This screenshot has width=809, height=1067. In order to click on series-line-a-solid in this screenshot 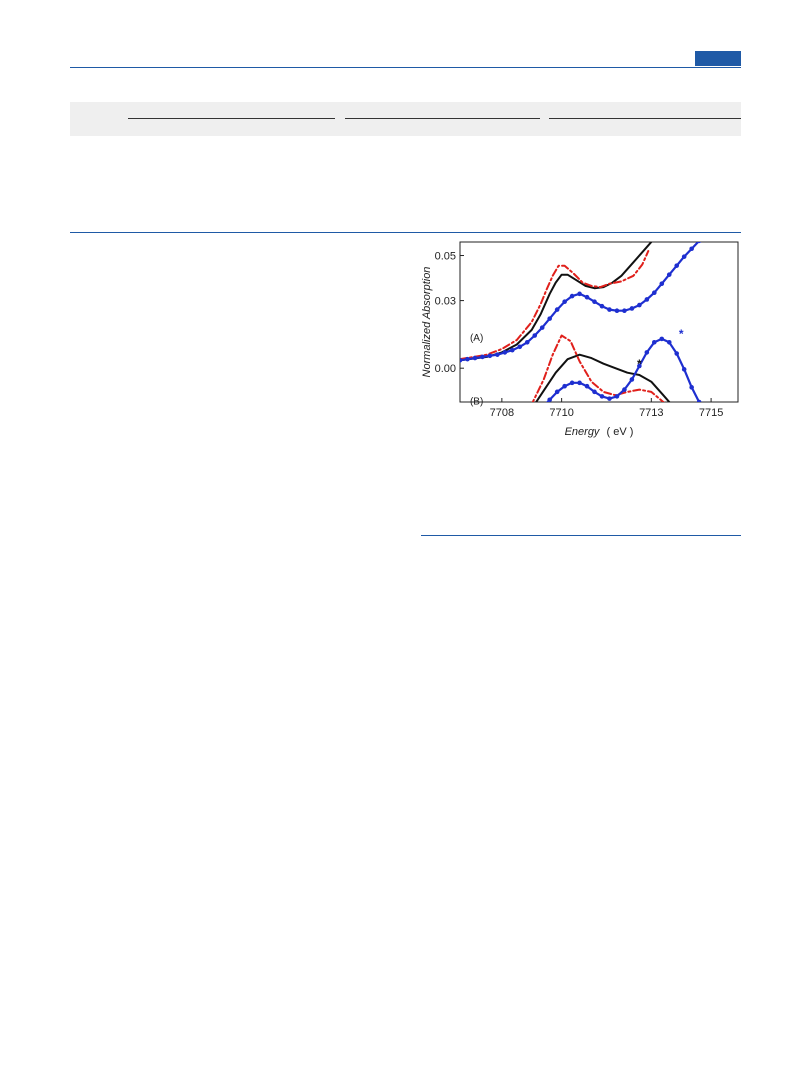, I will do `click(556, 302)`.